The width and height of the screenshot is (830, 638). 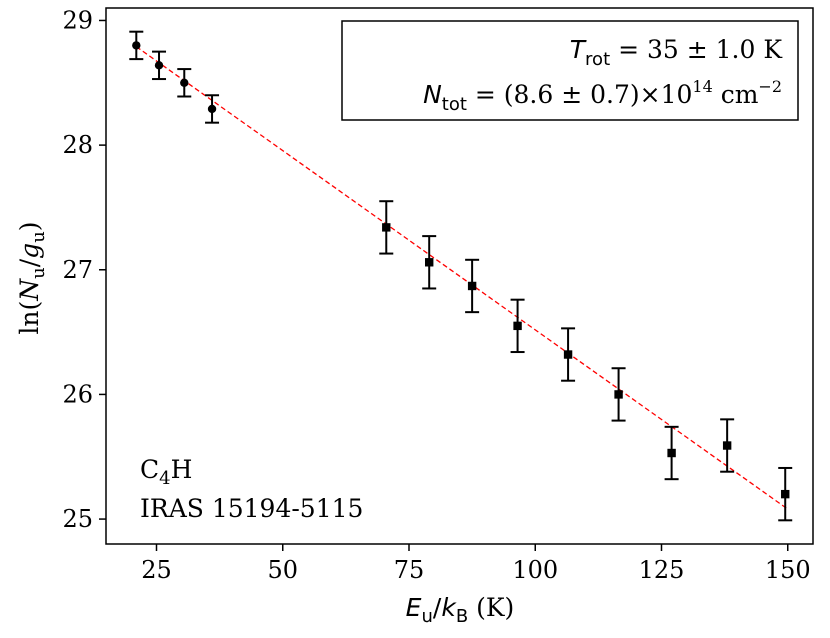 I want to click on legend-trot-subscript: rot, so click(x=597, y=59).